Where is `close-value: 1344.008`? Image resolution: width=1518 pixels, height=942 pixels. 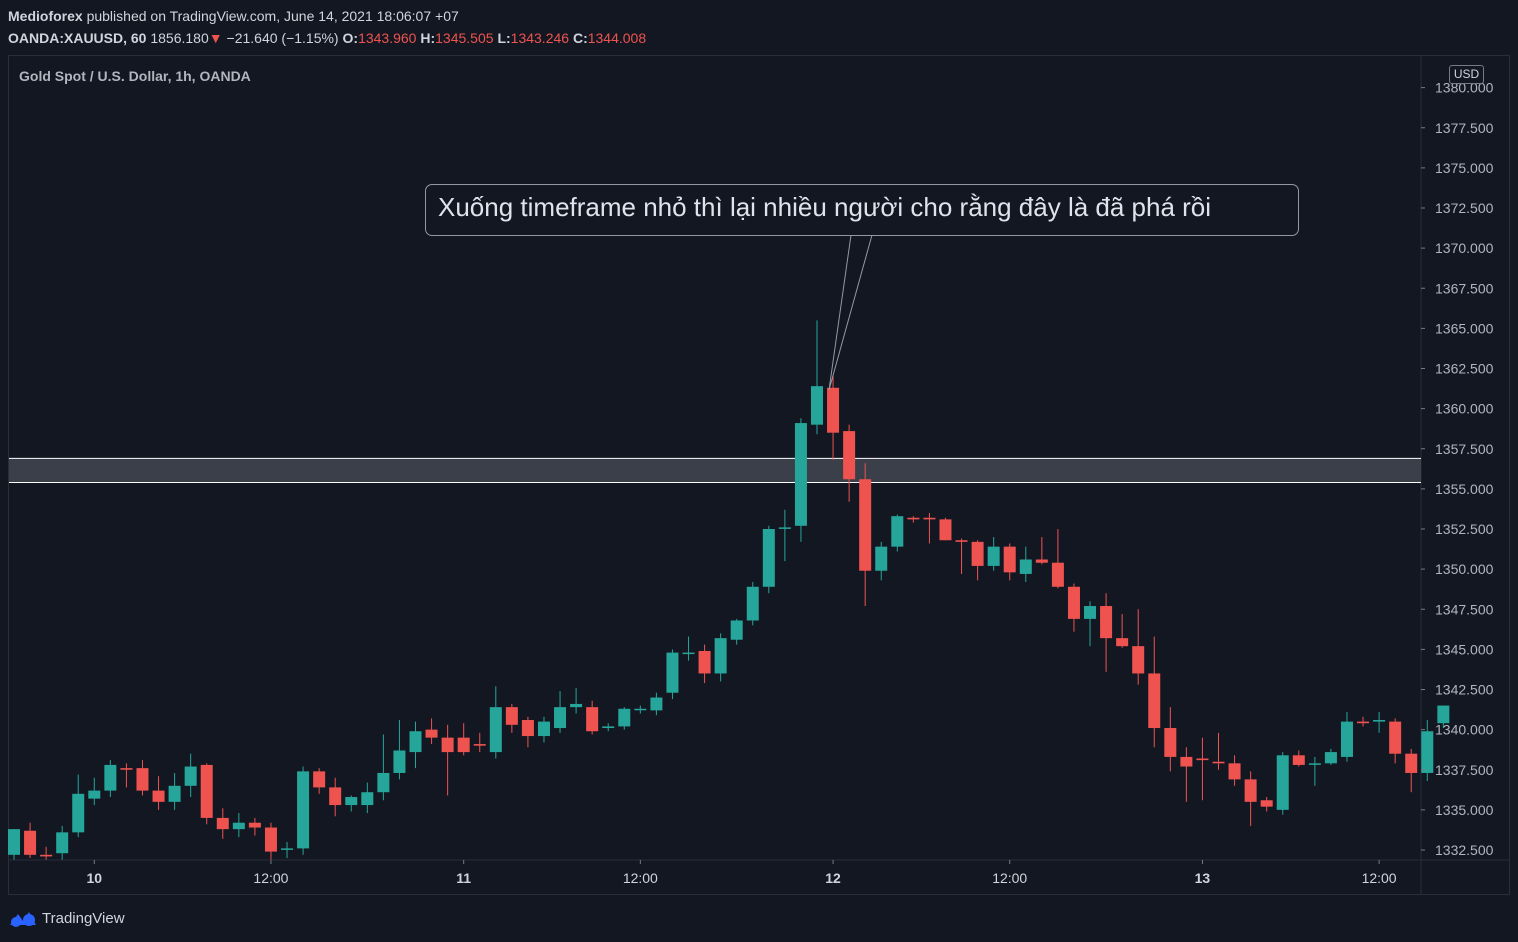 close-value: 1344.008 is located at coordinates (617, 38).